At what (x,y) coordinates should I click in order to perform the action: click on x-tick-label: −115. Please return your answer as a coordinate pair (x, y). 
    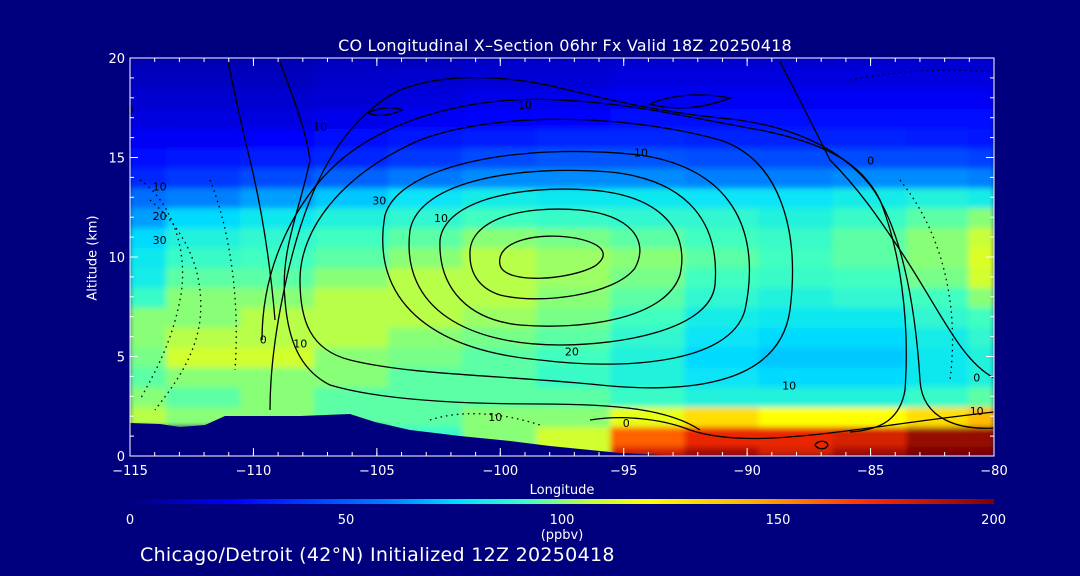
    Looking at the image, I should click on (130, 471).